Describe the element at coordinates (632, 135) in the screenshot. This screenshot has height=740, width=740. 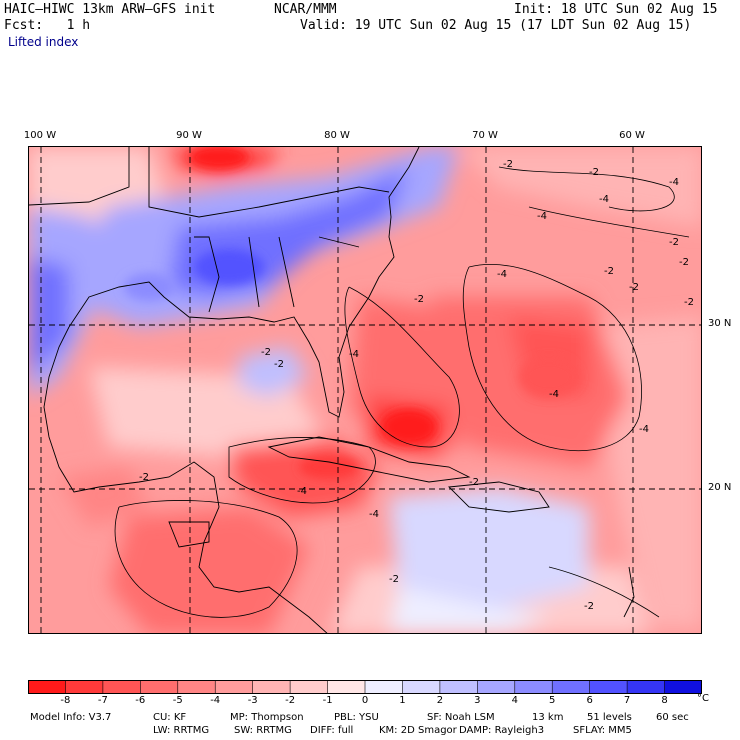
I see `lon-label-60w: 60 W` at that location.